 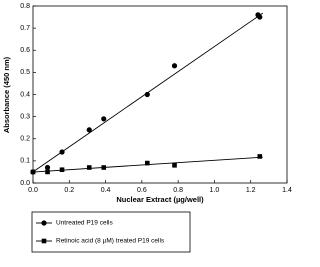 I want to click on x-axis-title: Nuclear Extract (µg/well), so click(x=160, y=199).